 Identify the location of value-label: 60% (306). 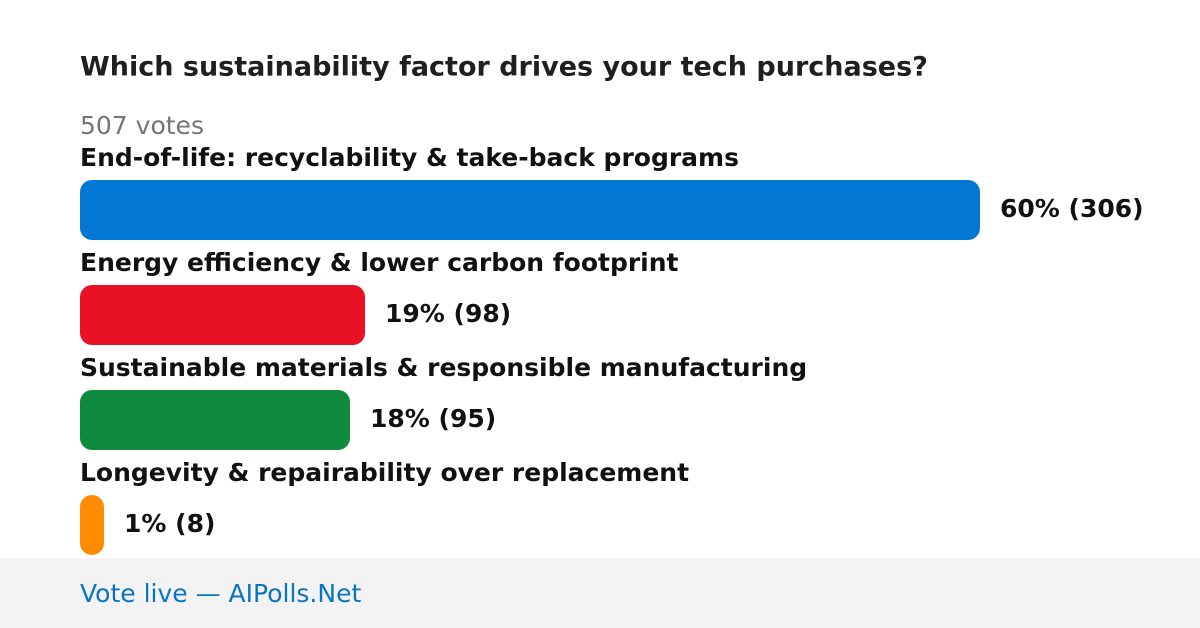
(1072, 208).